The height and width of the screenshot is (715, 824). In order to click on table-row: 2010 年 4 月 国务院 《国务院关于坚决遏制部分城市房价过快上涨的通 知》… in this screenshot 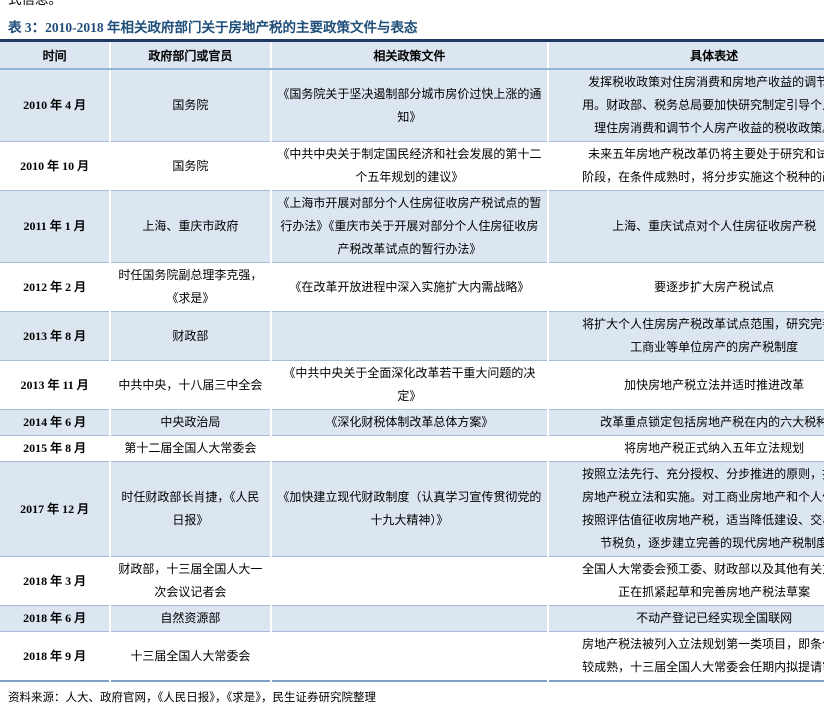, I will do `click(412, 105)`.